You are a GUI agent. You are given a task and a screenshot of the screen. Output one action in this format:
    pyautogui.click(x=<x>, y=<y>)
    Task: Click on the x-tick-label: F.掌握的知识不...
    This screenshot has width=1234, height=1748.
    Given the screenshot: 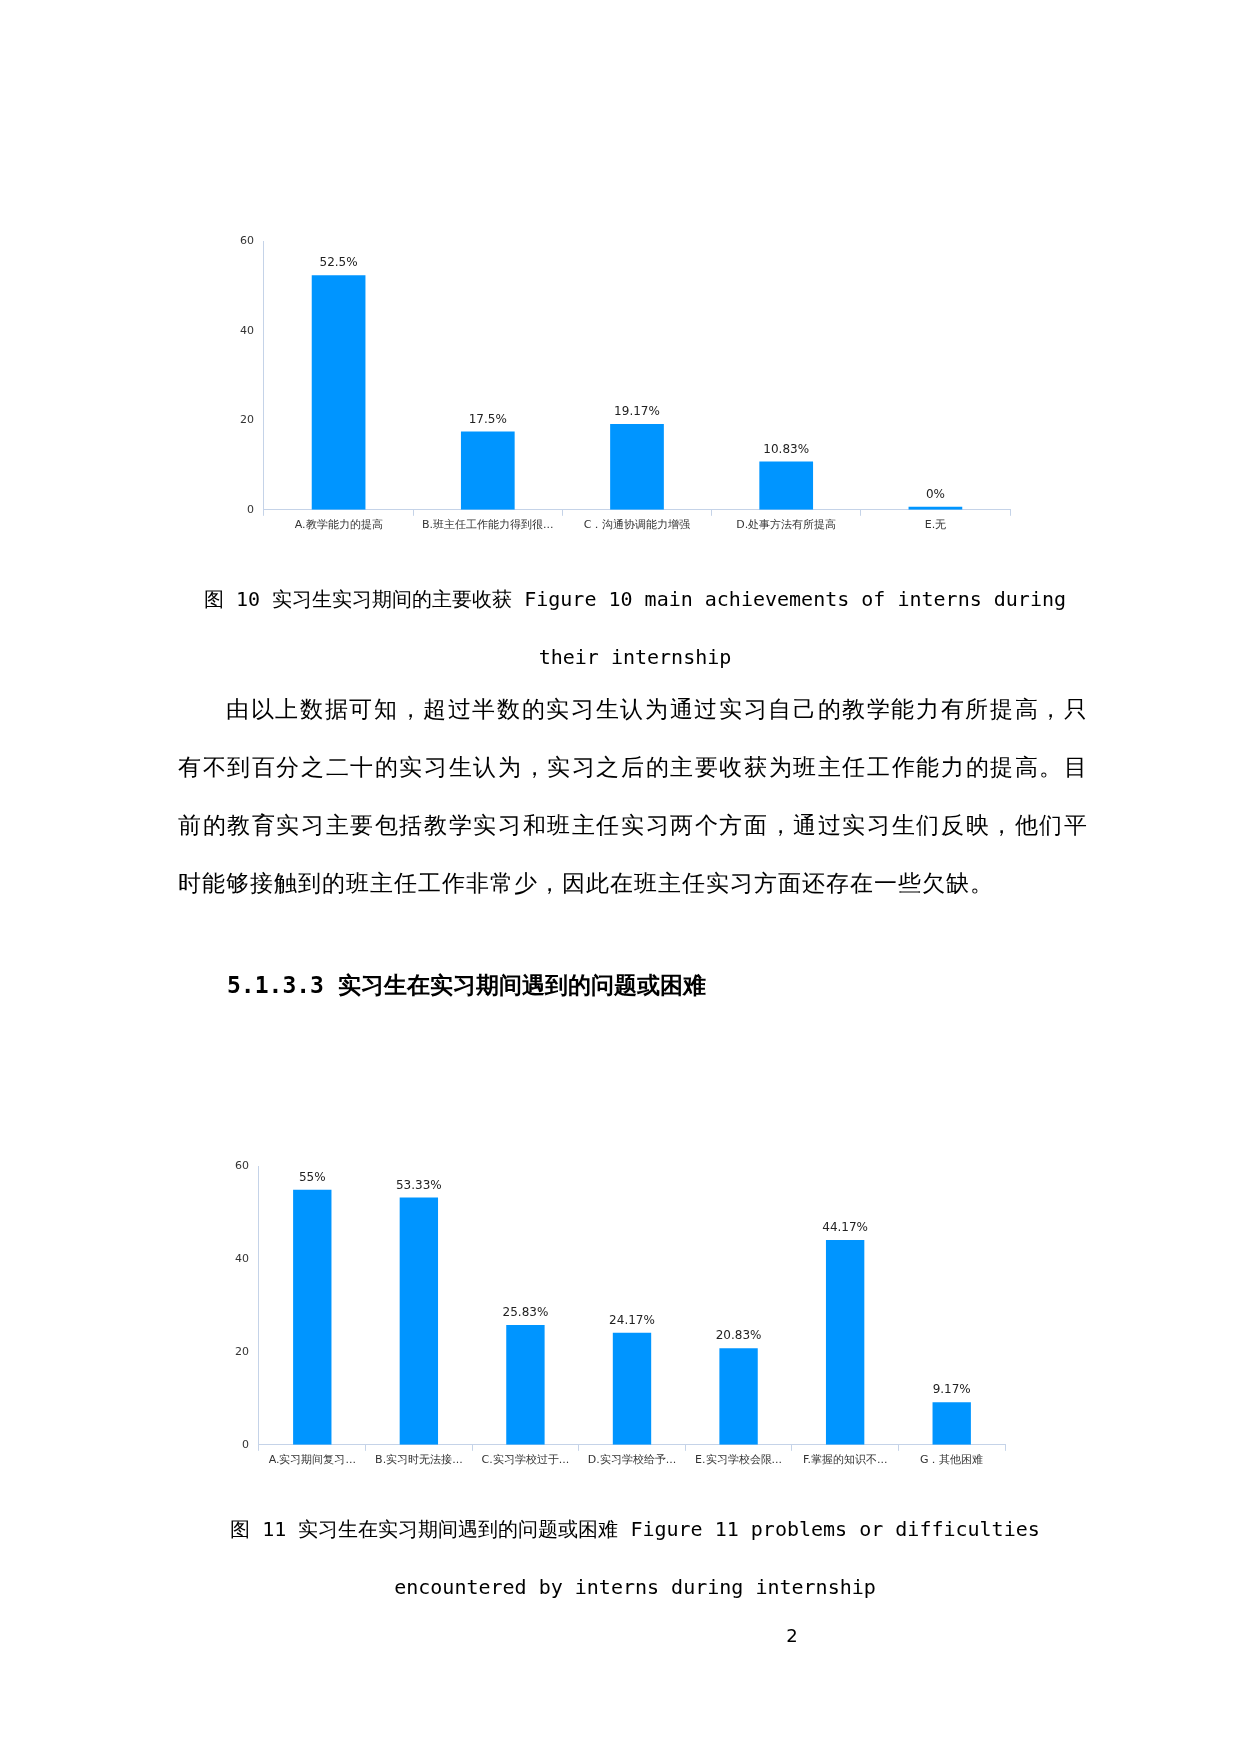 What is the action you would take?
    pyautogui.click(x=845, y=1460)
    